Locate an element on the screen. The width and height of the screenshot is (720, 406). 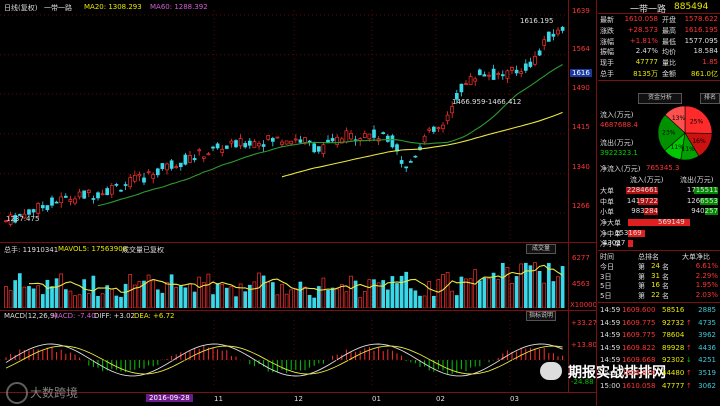
order-row-label: 小单 is located at coordinates (607, 212).